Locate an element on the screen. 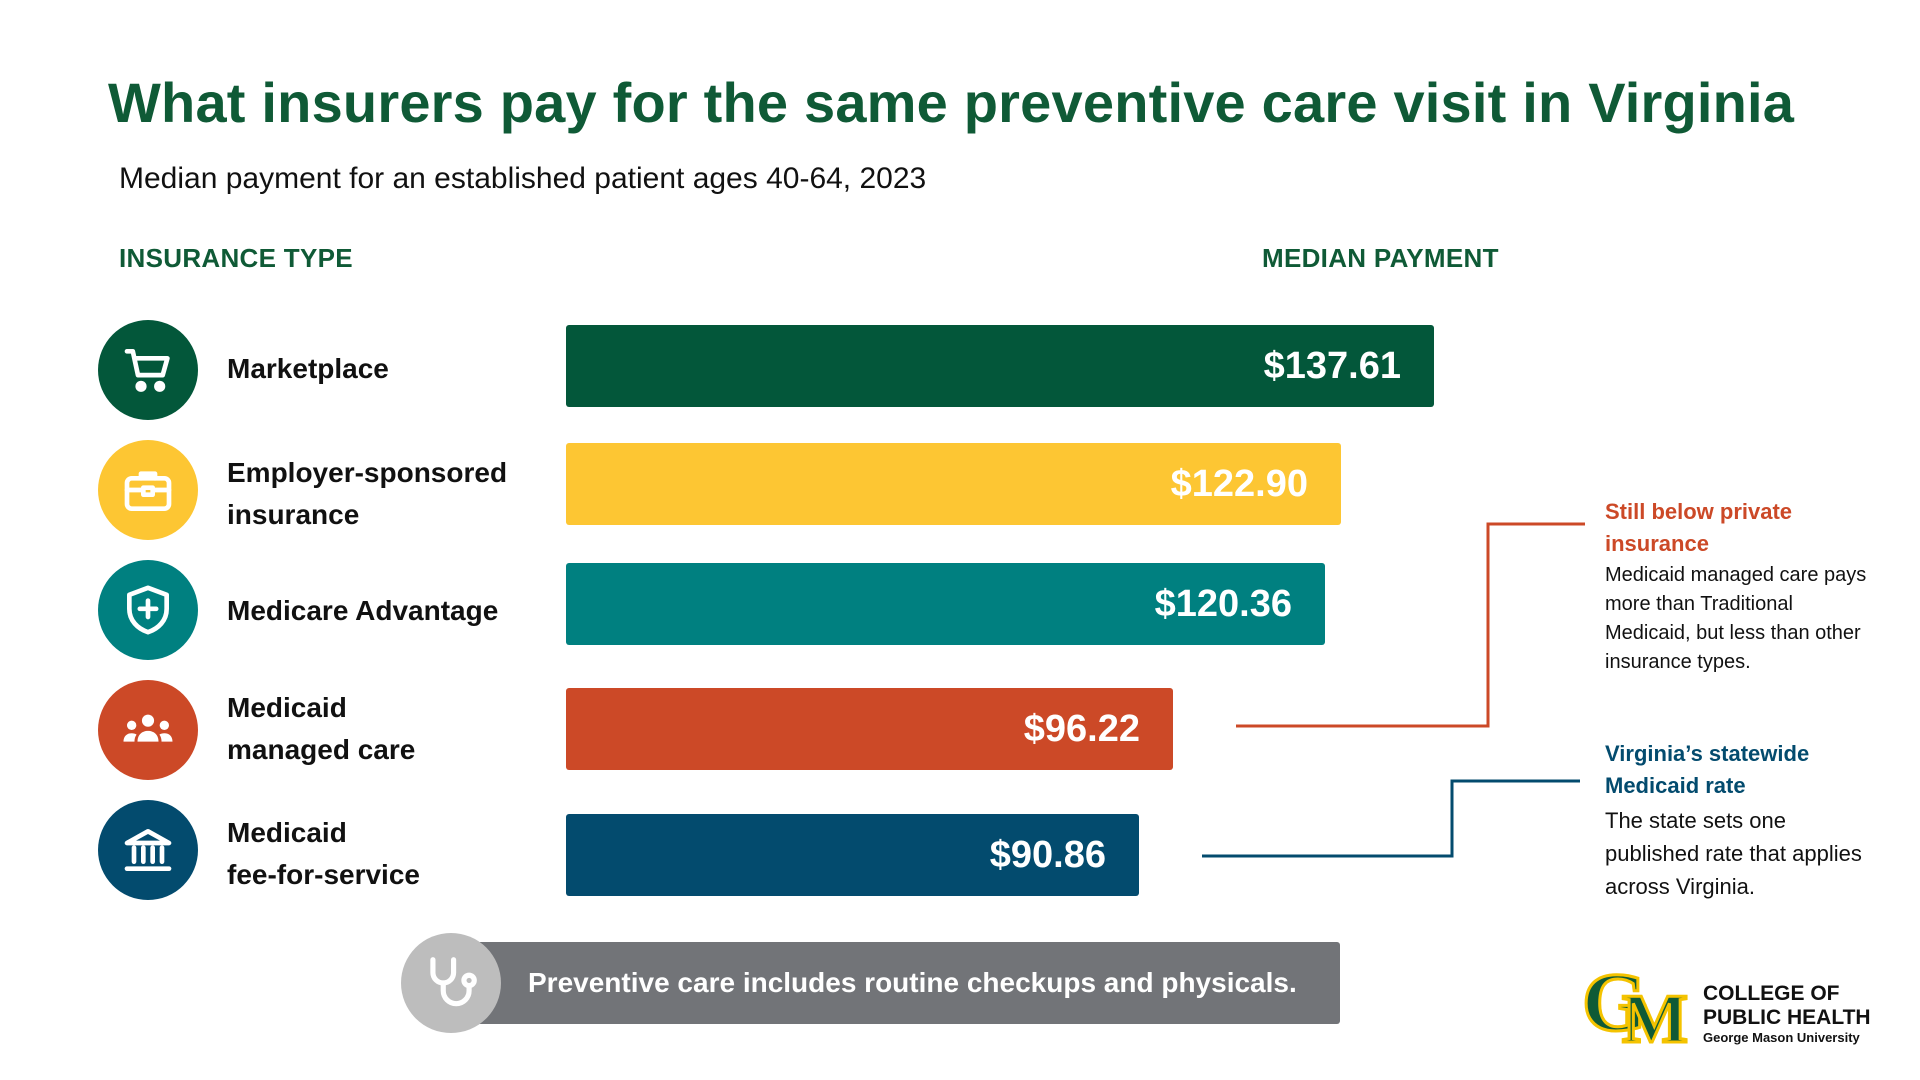  gmu-logo: G M is located at coordinates (1635, 1003).